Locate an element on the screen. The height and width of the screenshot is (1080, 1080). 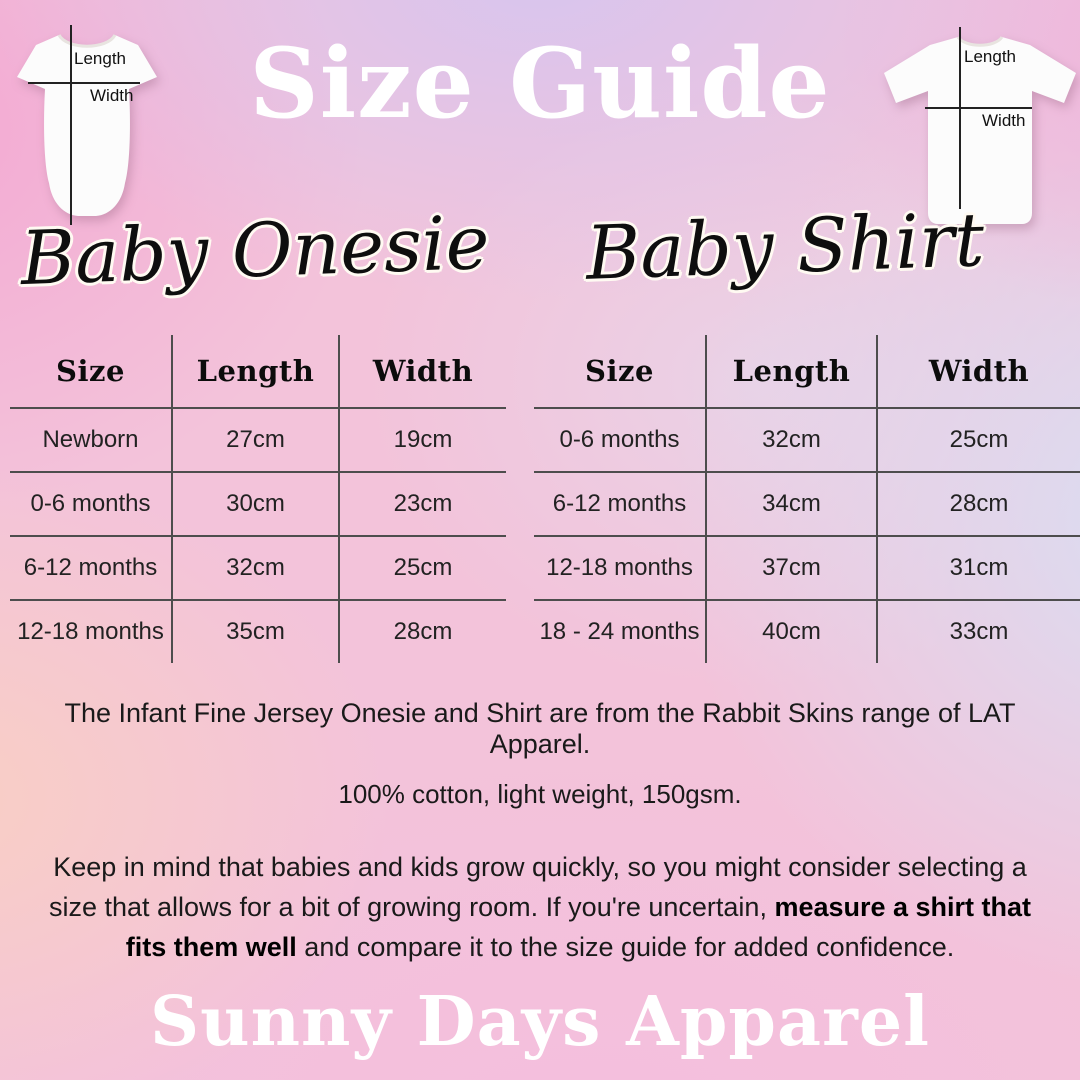
onesie-section-heading: Baby Onesie is located at coordinates (255, 251).